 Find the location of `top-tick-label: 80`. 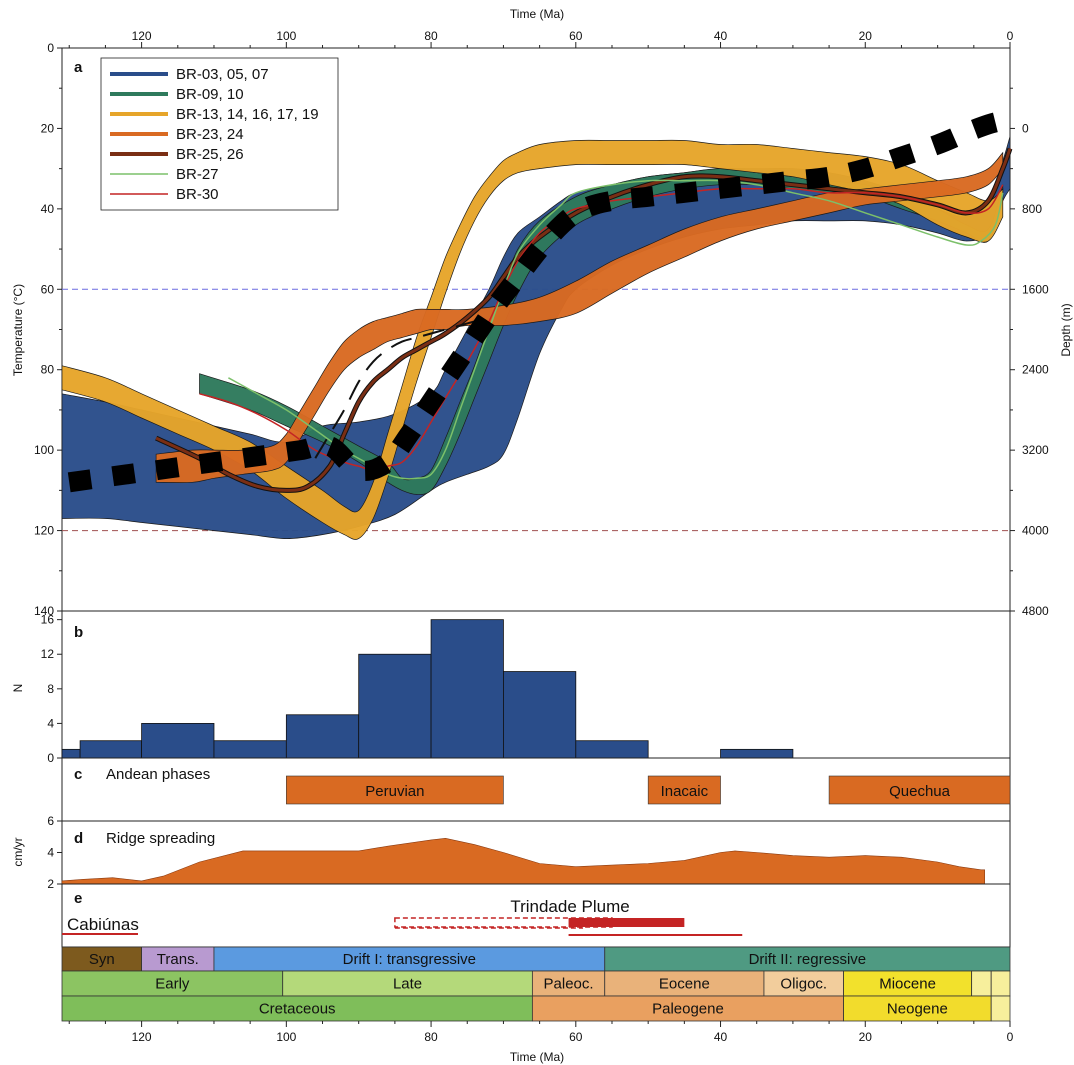

top-tick-label: 80 is located at coordinates (431, 36).